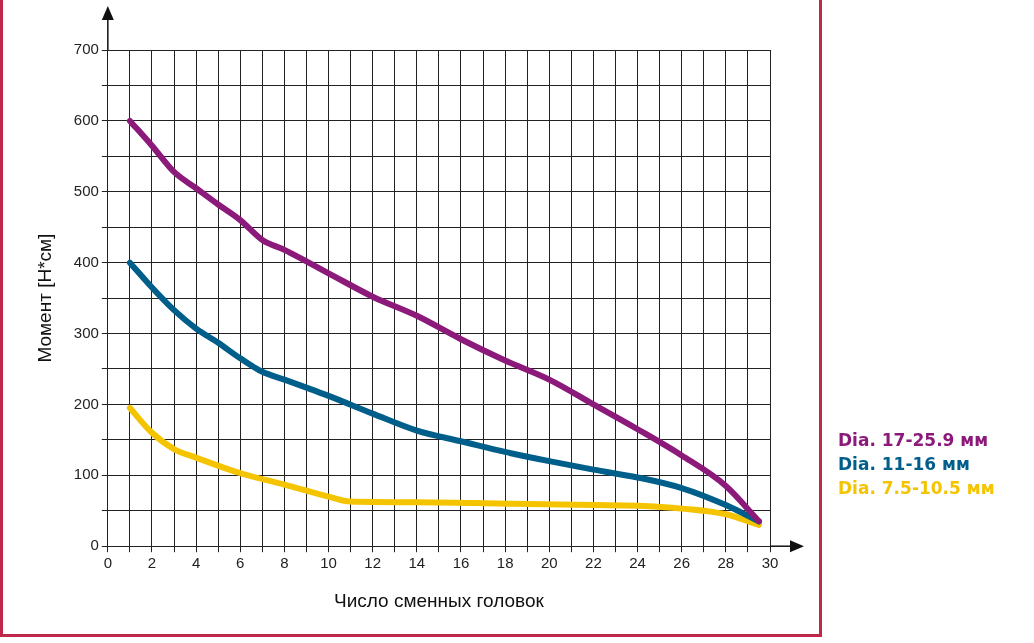 The image size is (1034, 643). What do you see at coordinates (726, 563) in the screenshot?
I see `x-tick-label: 28` at bounding box center [726, 563].